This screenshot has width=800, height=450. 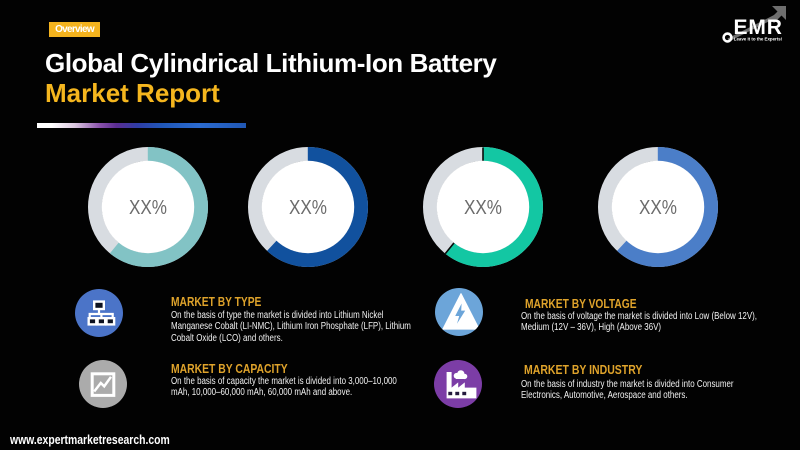 What do you see at coordinates (758, 27) in the screenshot?
I see `svg-text: EMR` at bounding box center [758, 27].